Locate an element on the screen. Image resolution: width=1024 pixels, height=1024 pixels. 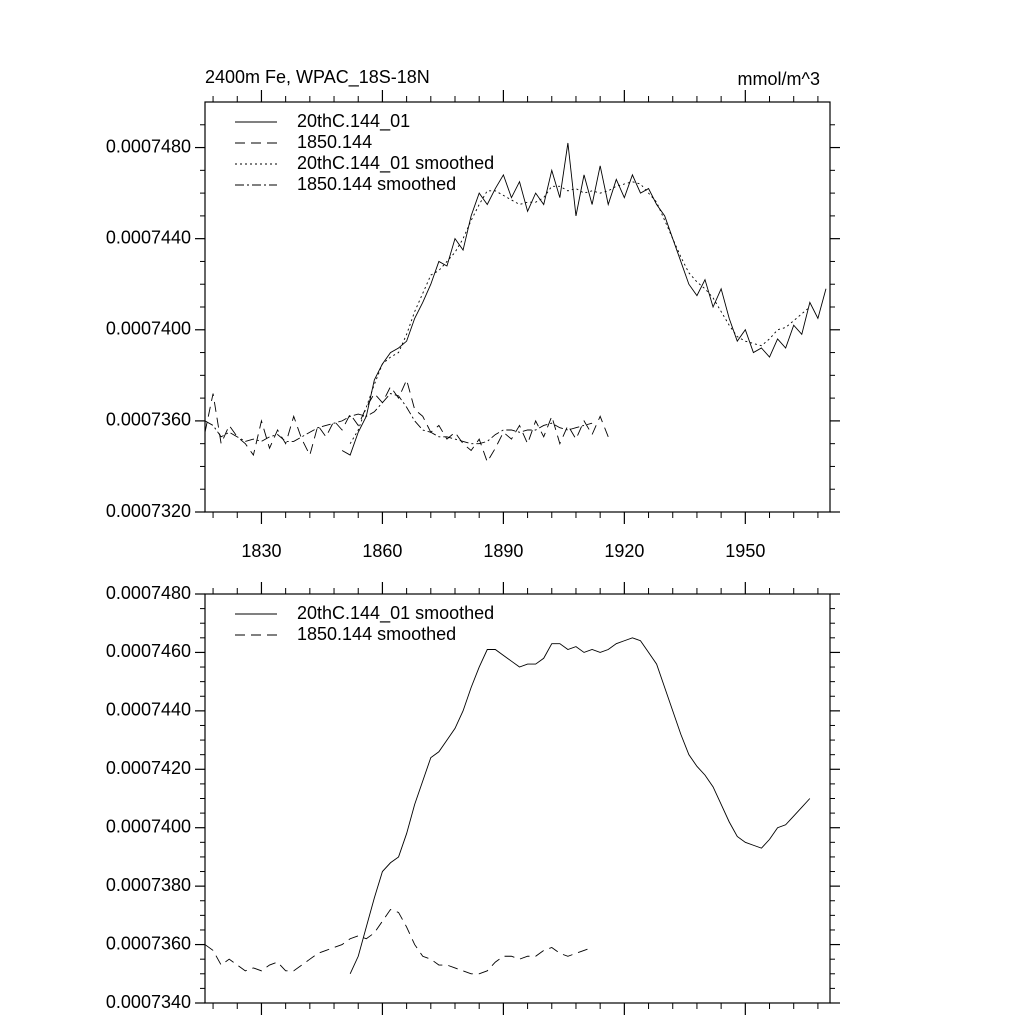
y-tick-label: 0.0007340 is located at coordinates (148, 1002).